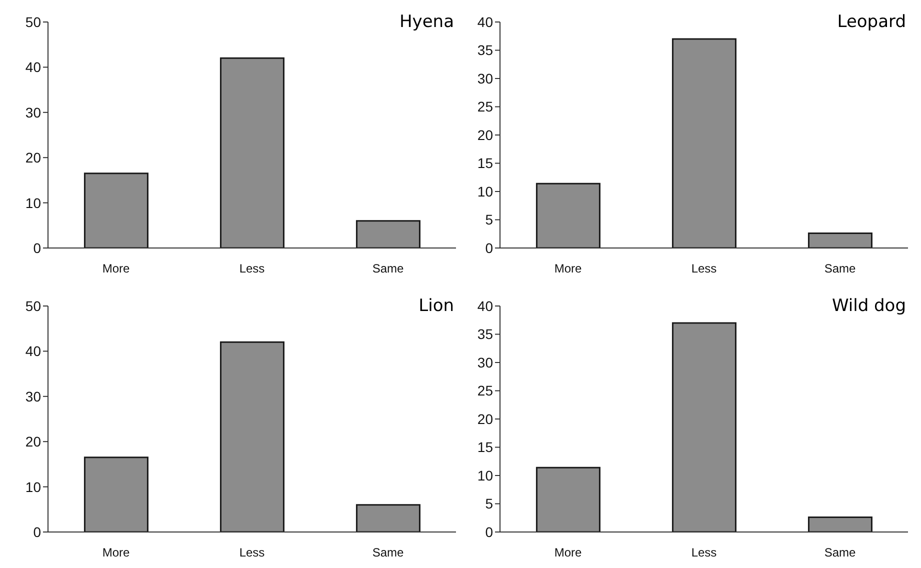 The image size is (921, 568). Describe the element at coordinates (869, 306) in the screenshot. I see `chart-title: Wild dog` at that location.